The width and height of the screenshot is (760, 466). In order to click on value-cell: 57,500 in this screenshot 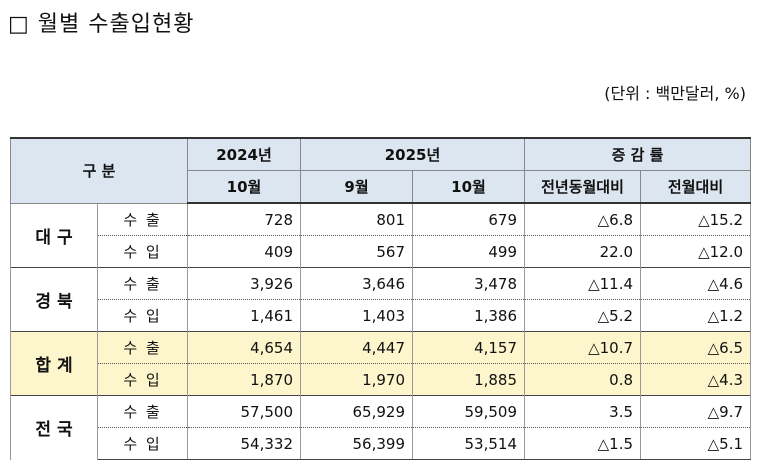, I will do `click(244, 411)`.